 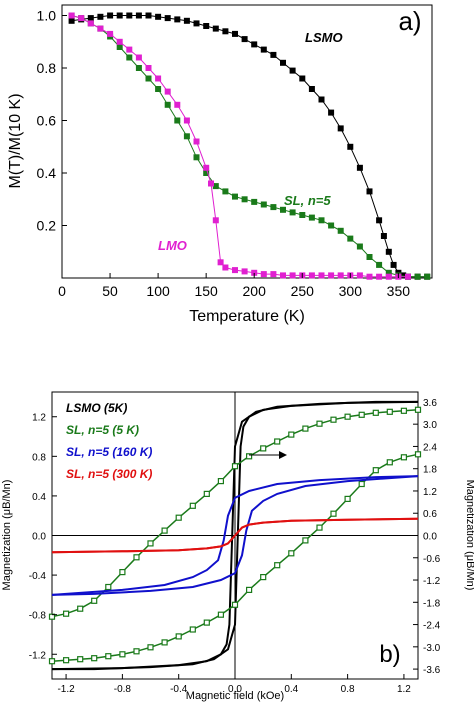 I want to click on panel-b-label: b), so click(x=389, y=654).